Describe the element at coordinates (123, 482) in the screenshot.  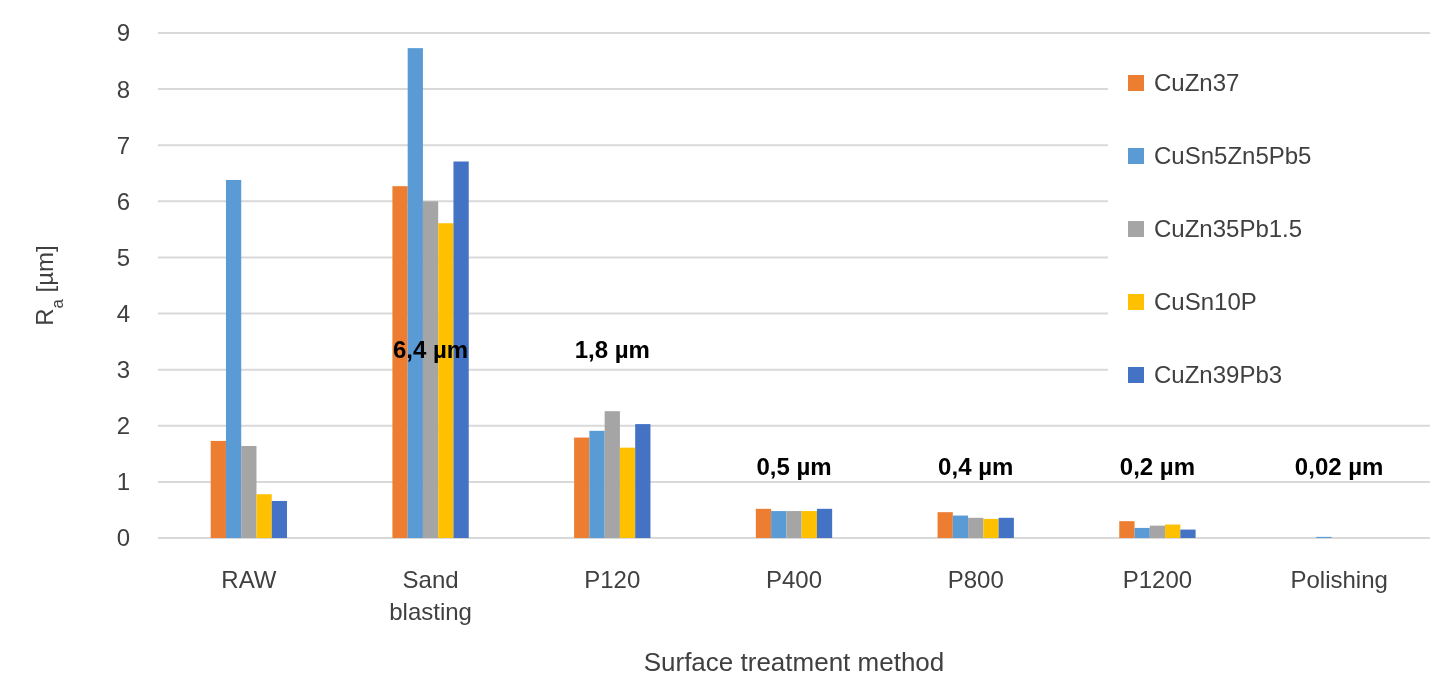
I see `y-tick-label: 1` at that location.